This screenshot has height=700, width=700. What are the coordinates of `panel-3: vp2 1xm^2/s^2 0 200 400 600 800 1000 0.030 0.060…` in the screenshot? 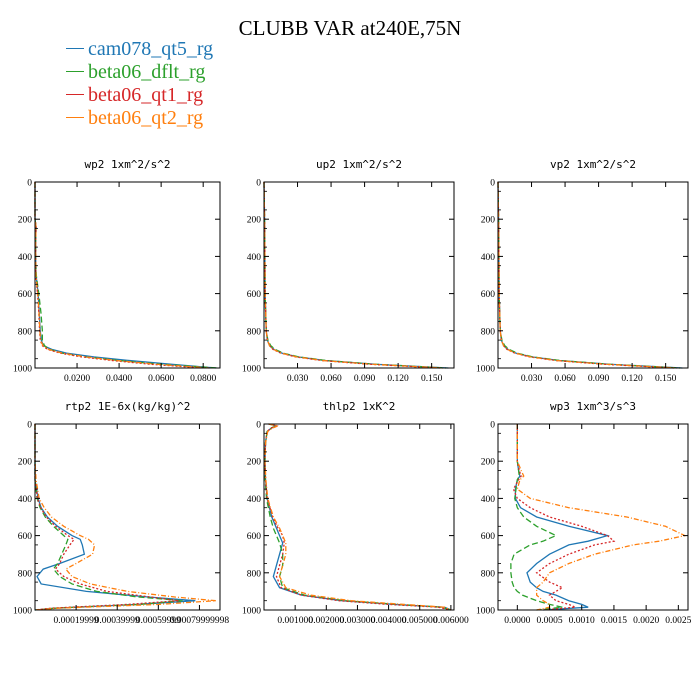 It's located at (582, 271).